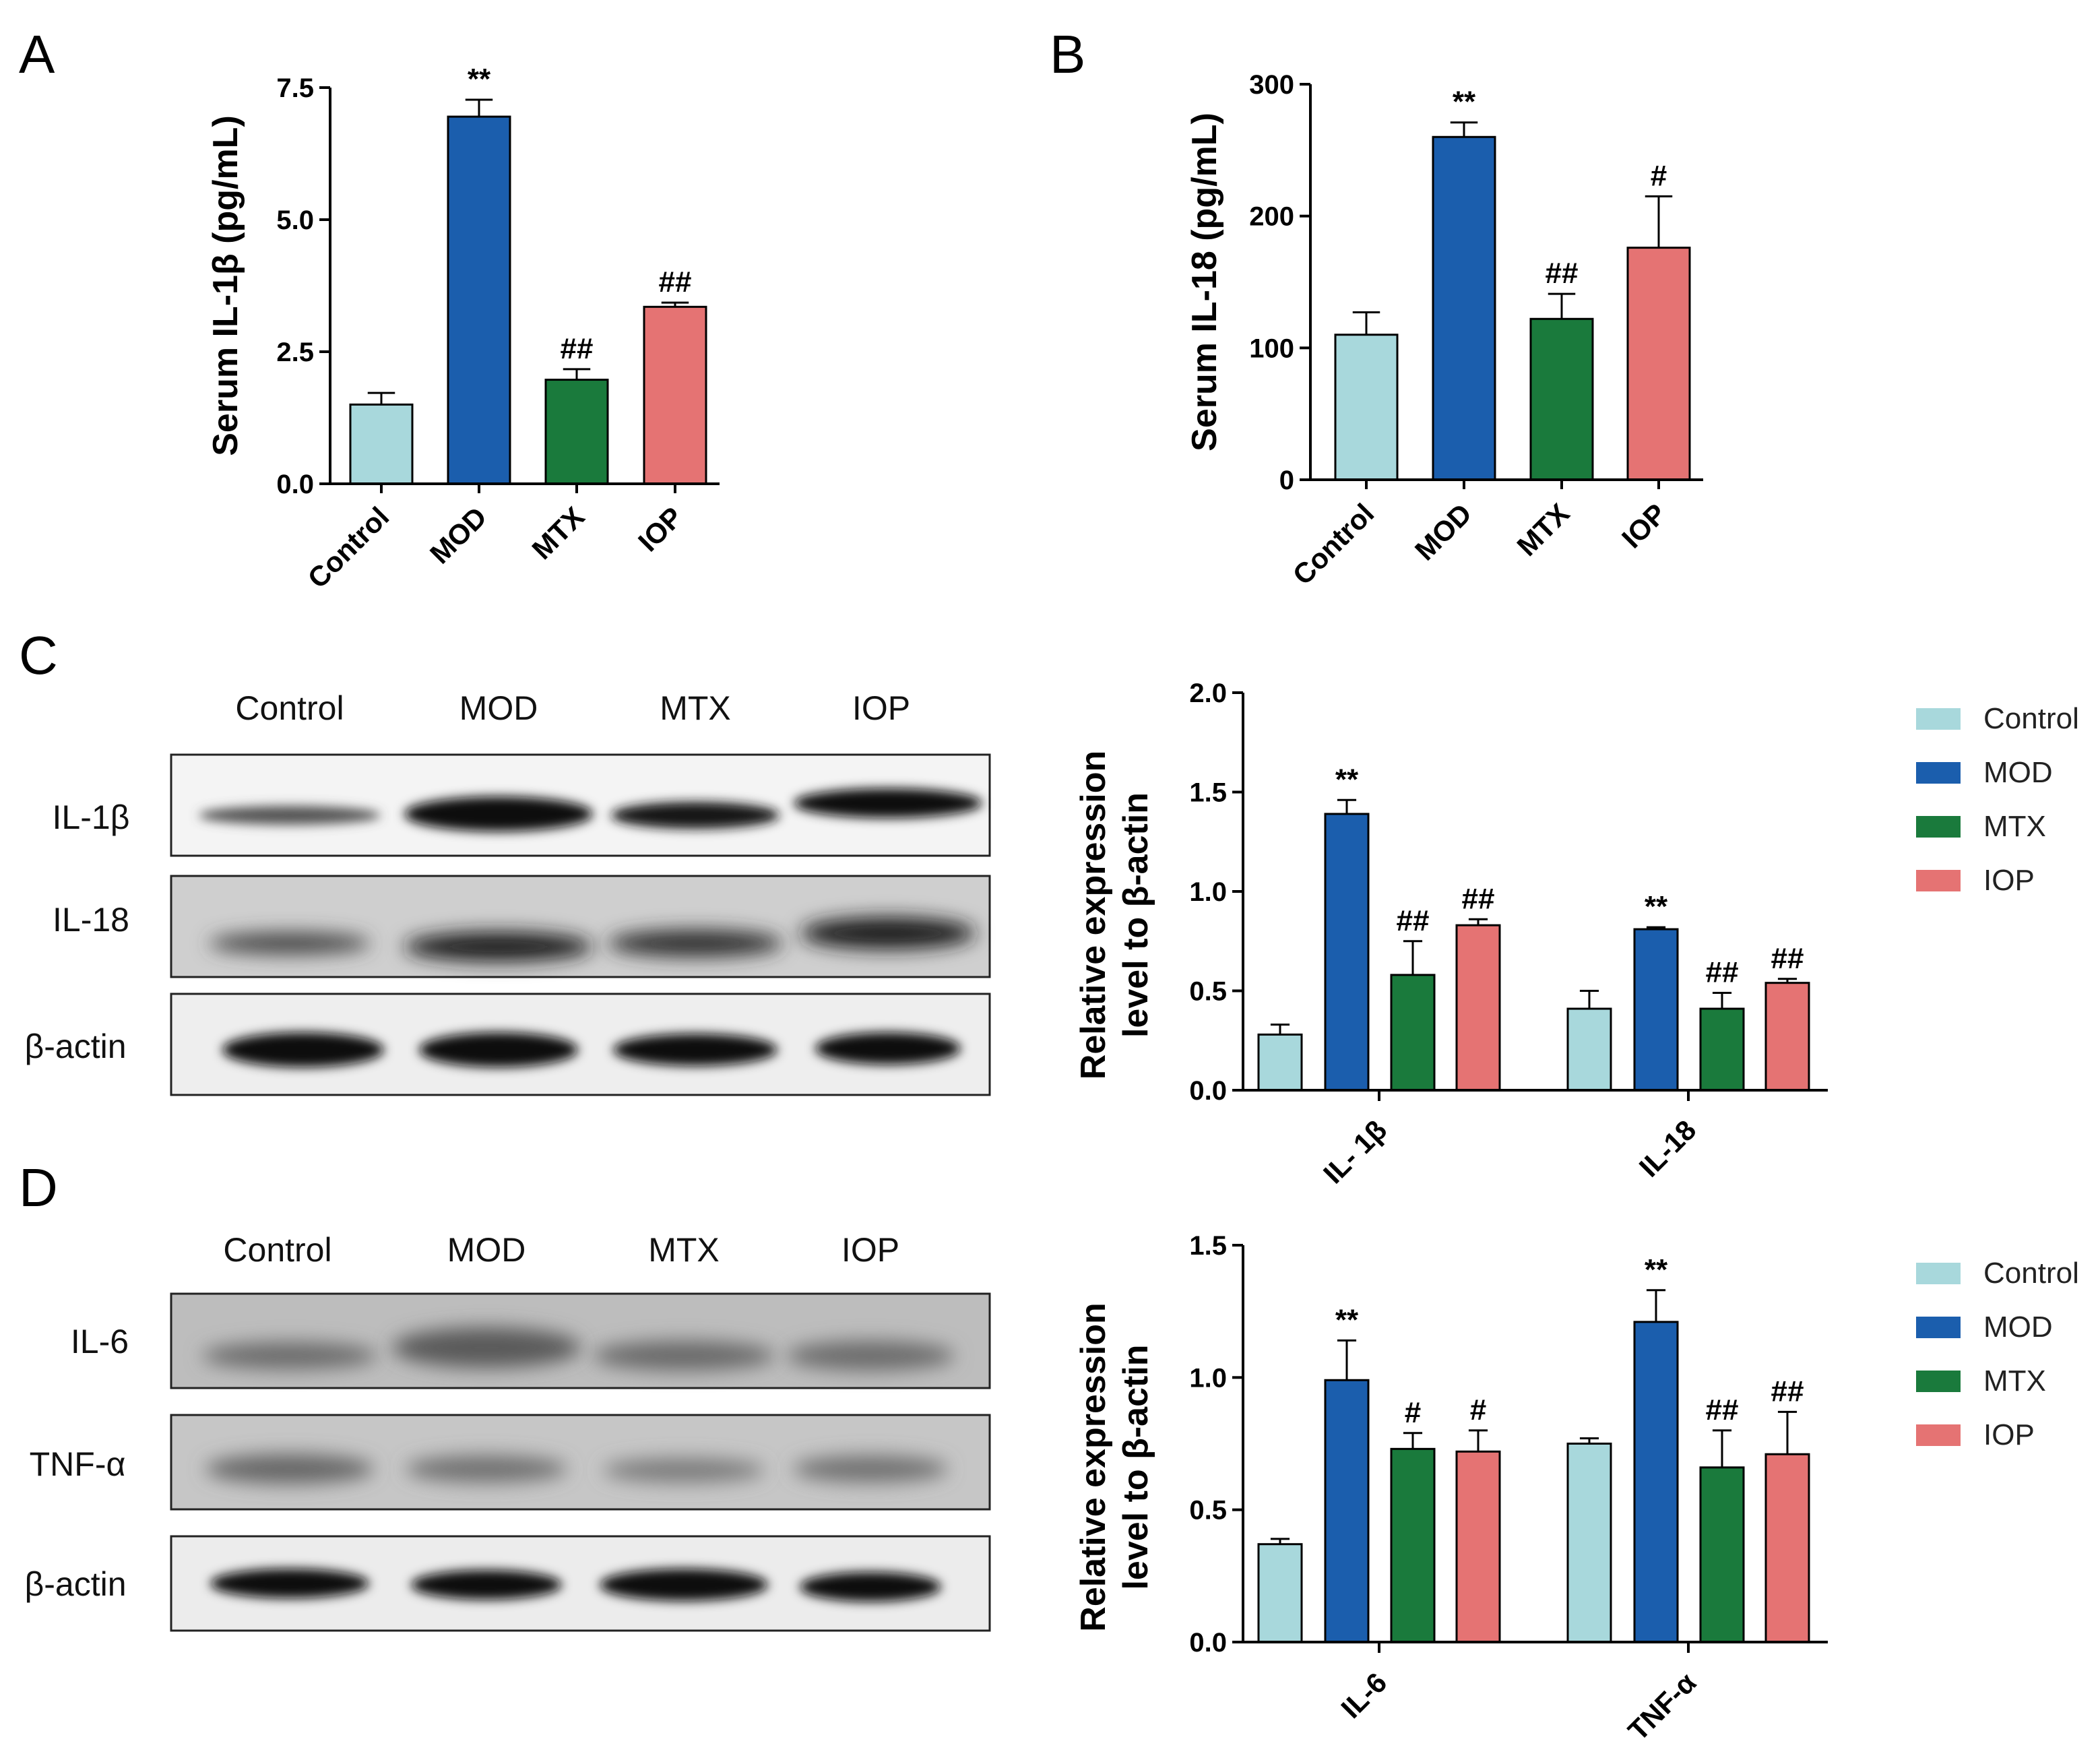  I want to click on blot-d-lane-control: Control, so click(277, 1250).